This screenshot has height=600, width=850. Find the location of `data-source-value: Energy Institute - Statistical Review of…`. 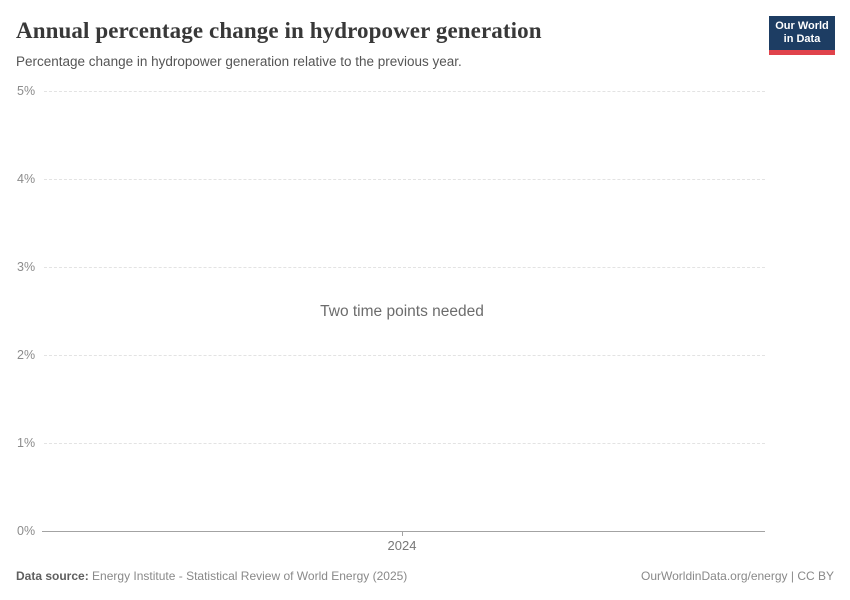

data-source-value: Energy Institute - Statistical Review of… is located at coordinates (250, 576).